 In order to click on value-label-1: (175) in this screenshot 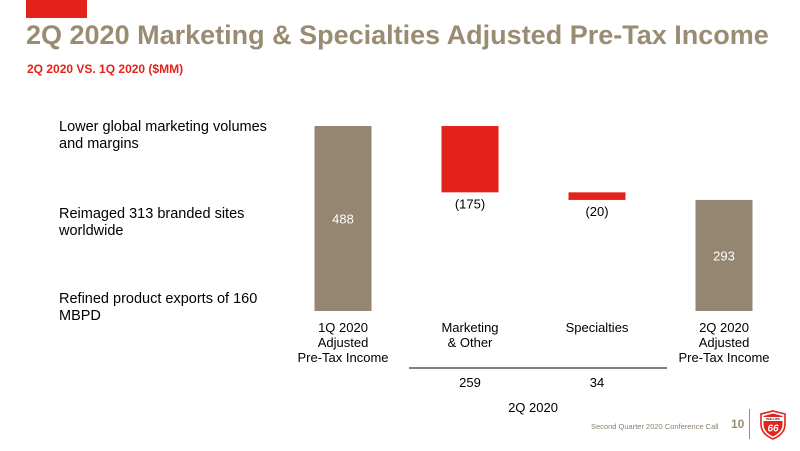, I will do `click(470, 203)`.